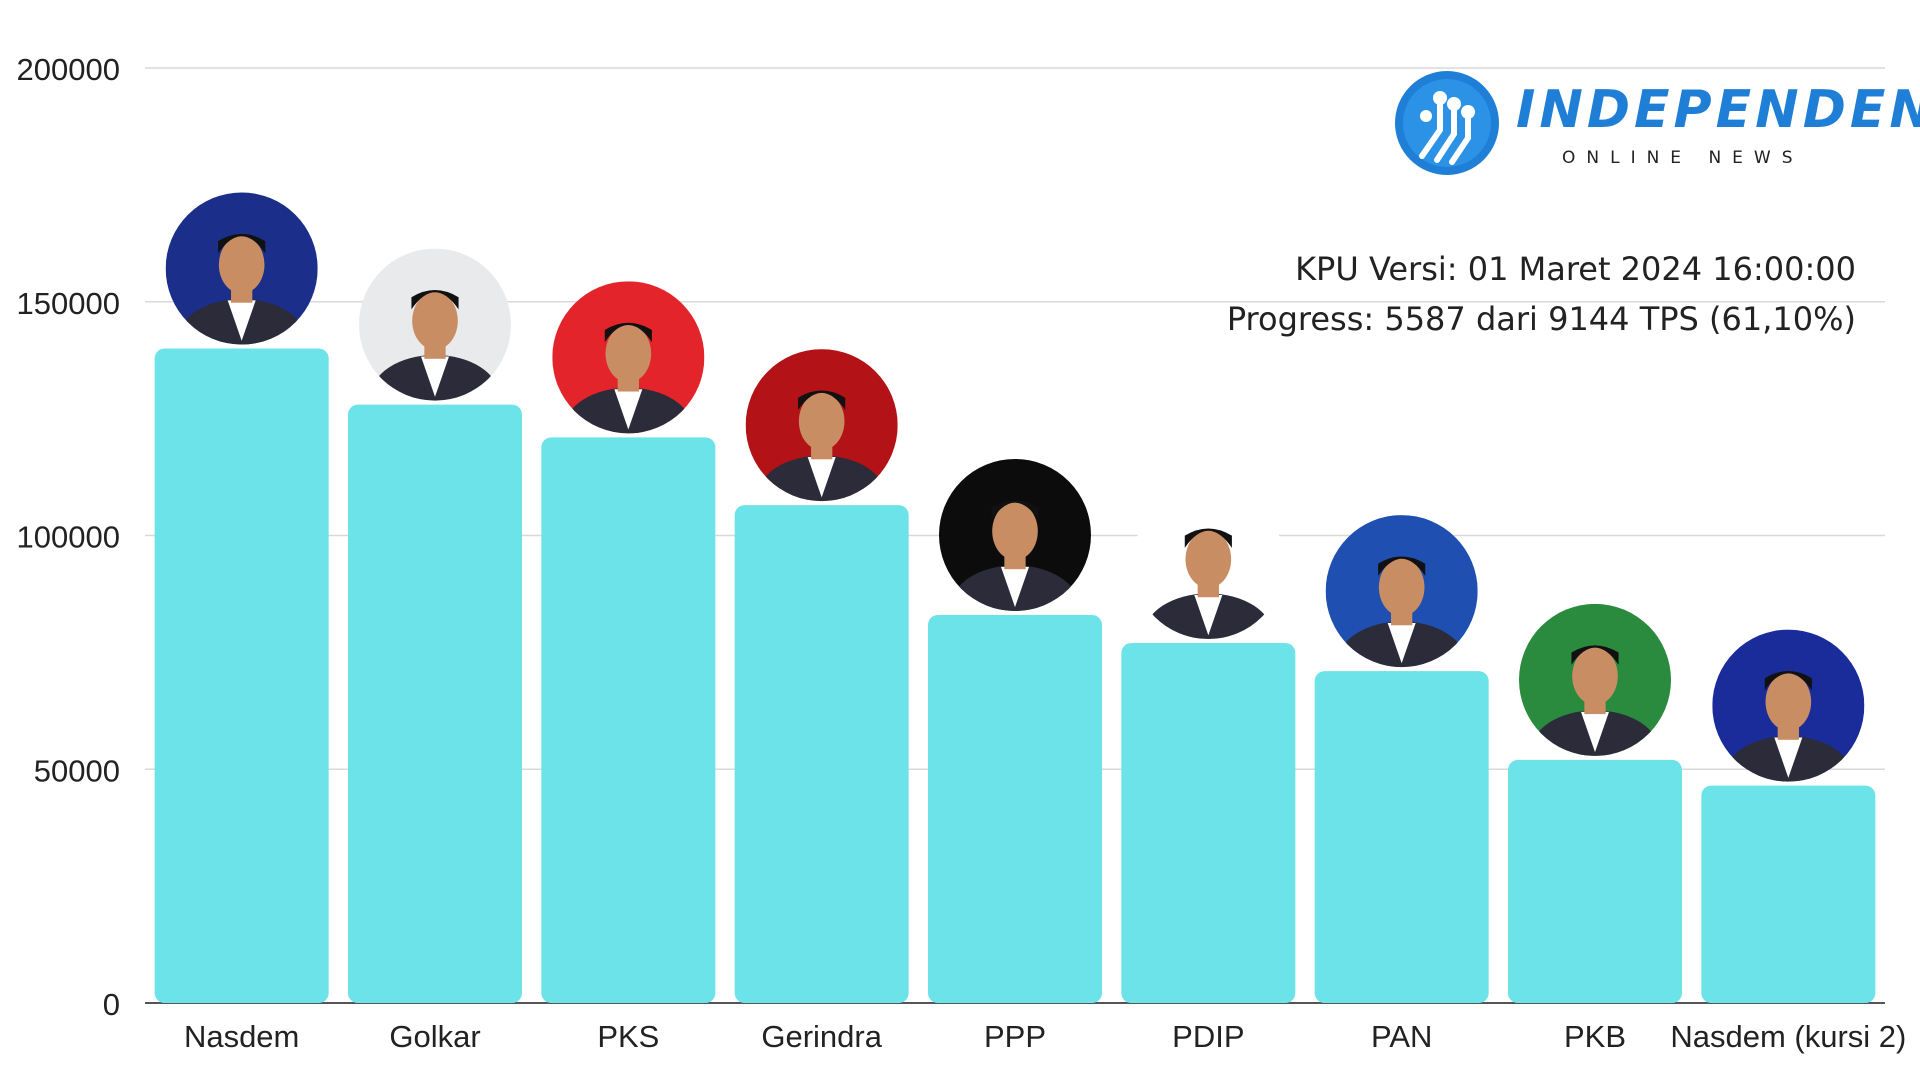 The image size is (1920, 1085). What do you see at coordinates (241, 1036) in the screenshot?
I see `x-tick-label: Nasdem` at bounding box center [241, 1036].